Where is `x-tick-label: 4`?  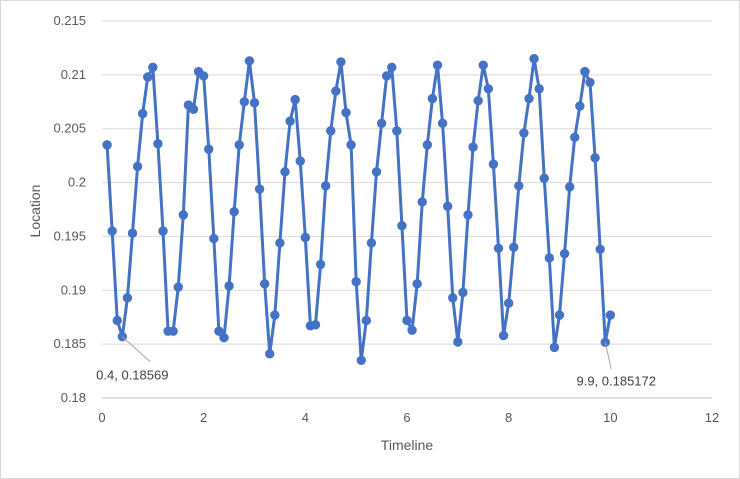
x-tick-label: 4 is located at coordinates (305, 417).